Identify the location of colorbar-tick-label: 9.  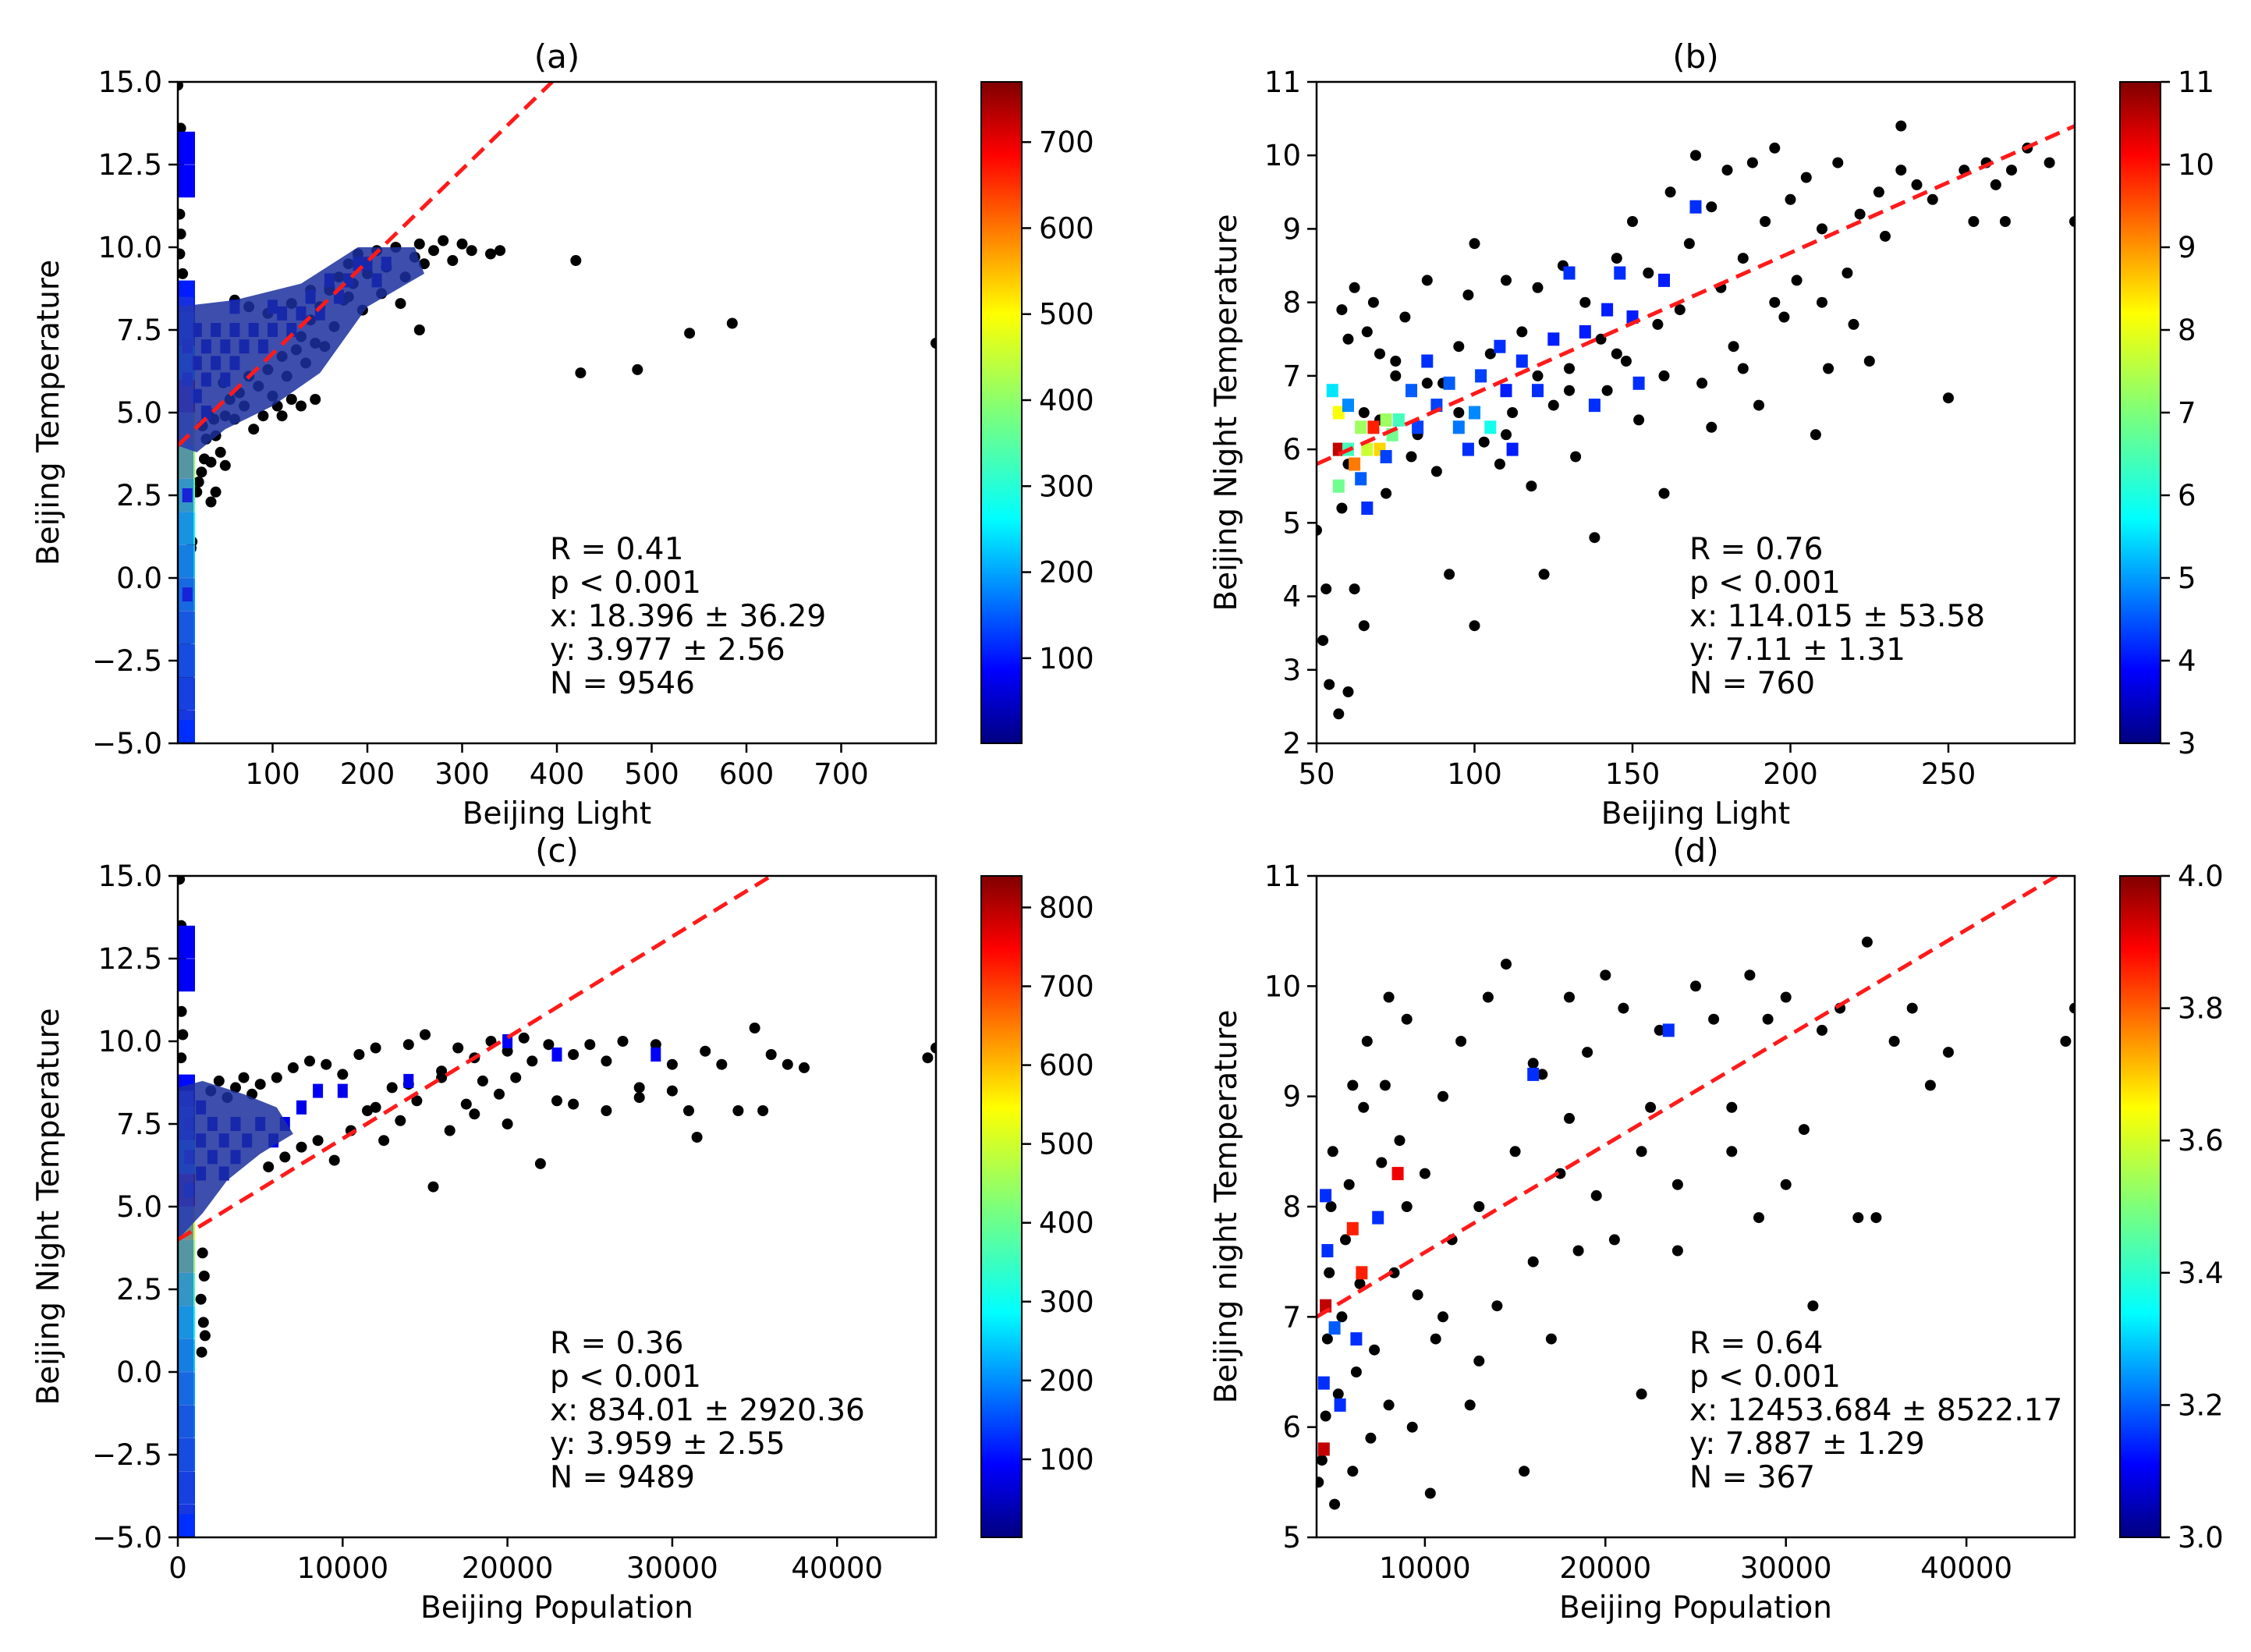
(2187, 247).